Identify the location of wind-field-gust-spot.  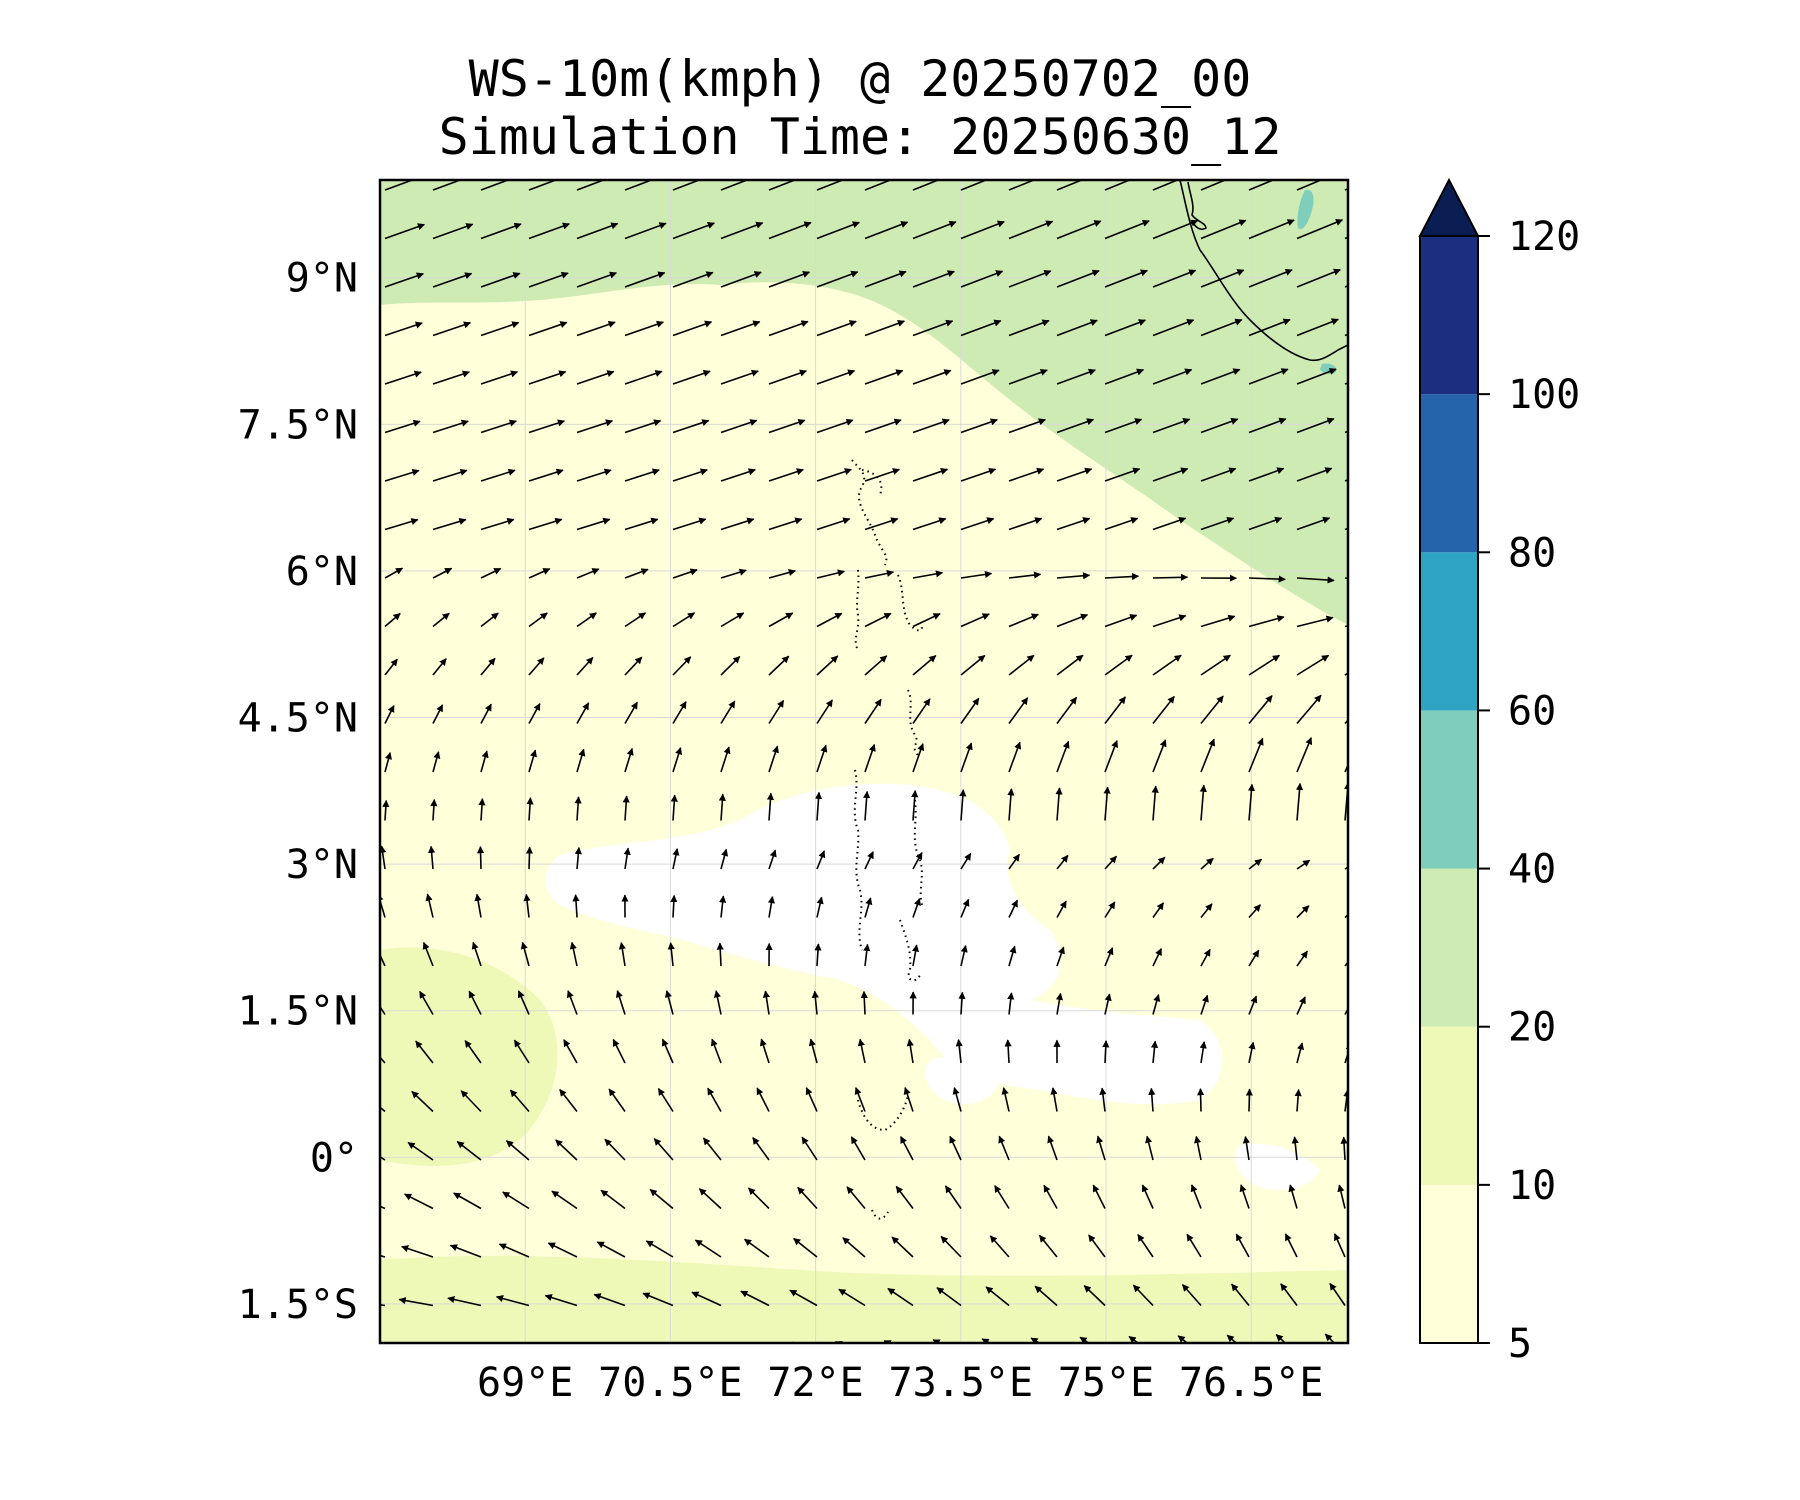
(1305, 209).